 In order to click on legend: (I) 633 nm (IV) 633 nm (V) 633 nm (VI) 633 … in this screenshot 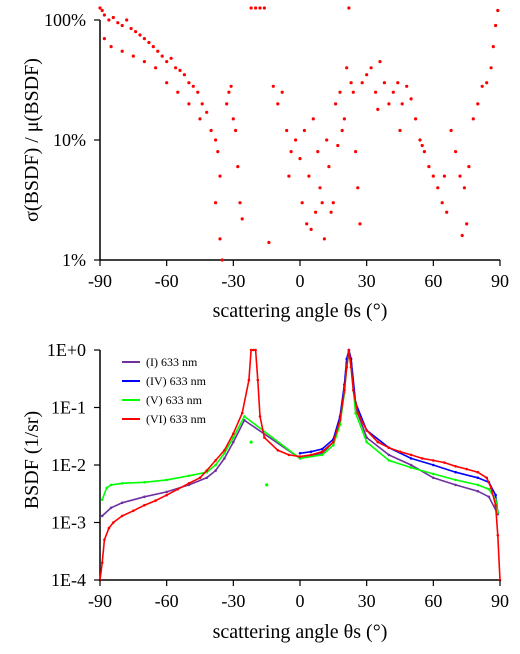, I will do `click(164, 390)`.